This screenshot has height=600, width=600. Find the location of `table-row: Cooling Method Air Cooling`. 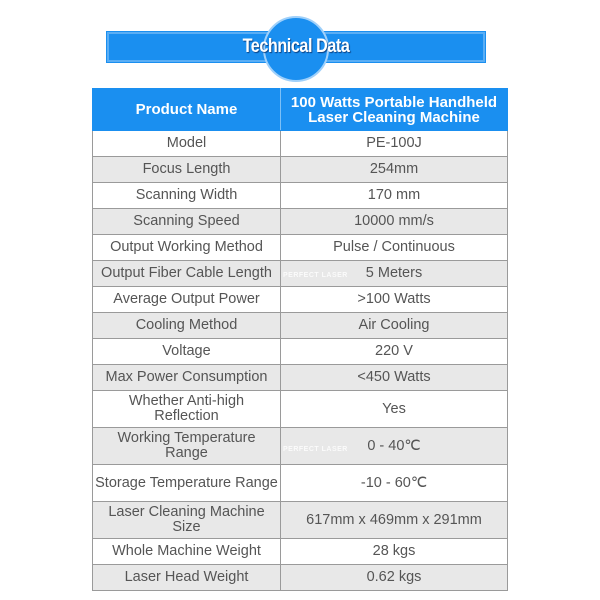

table-row: Cooling Method Air Cooling is located at coordinates (300, 325).